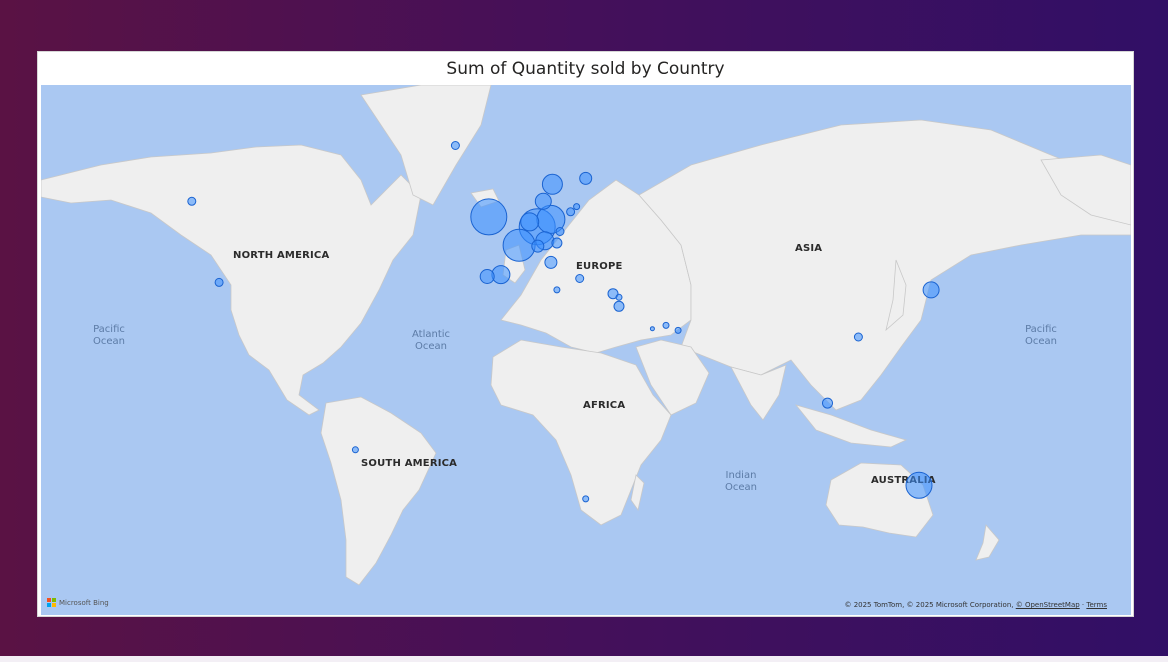 The width and height of the screenshot is (1168, 662). Describe the element at coordinates (281, 255) in the screenshot. I see `label-north-america: NORTH AMERICA` at that location.